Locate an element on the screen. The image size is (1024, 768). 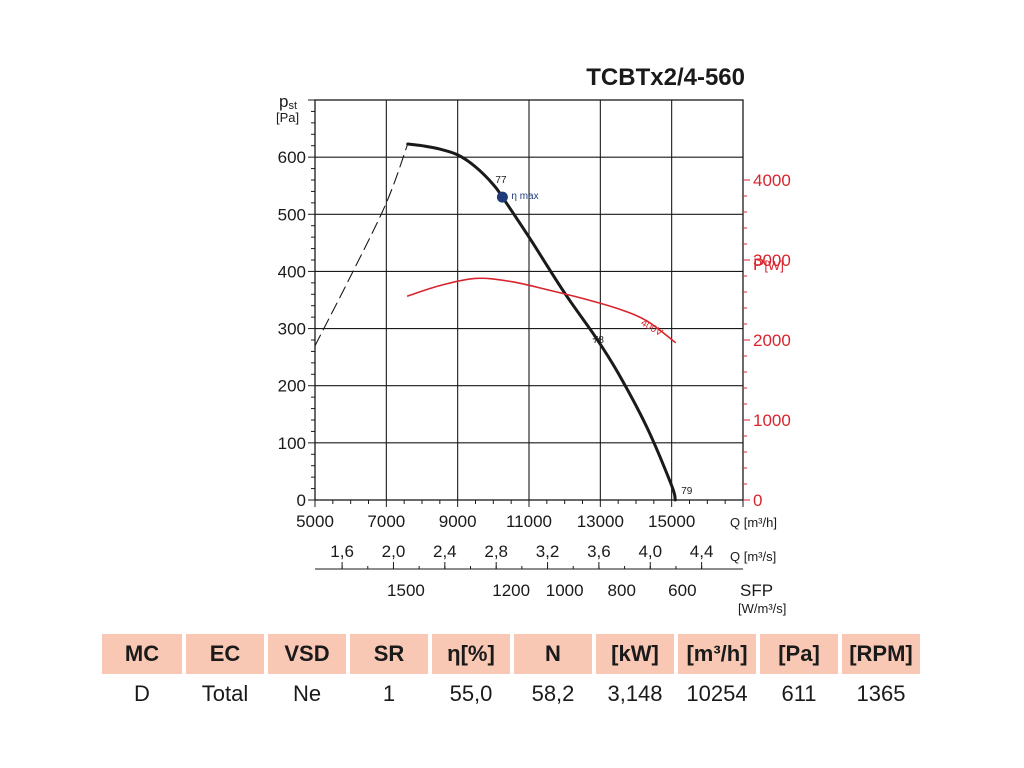
x2-tick-label: 4,0 is located at coordinates (650, 551).